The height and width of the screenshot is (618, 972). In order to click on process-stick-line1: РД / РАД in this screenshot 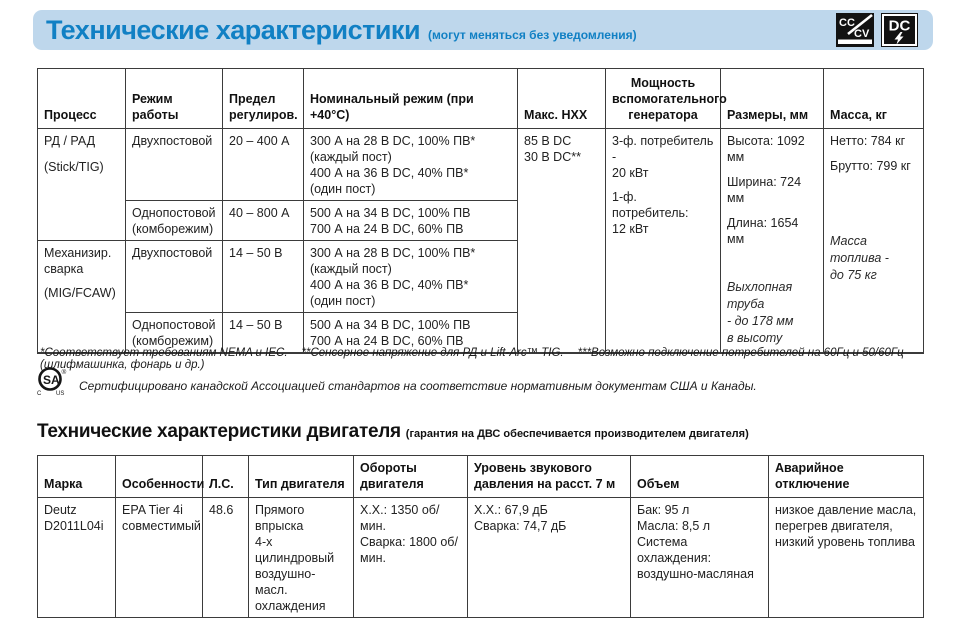, I will do `click(70, 141)`.